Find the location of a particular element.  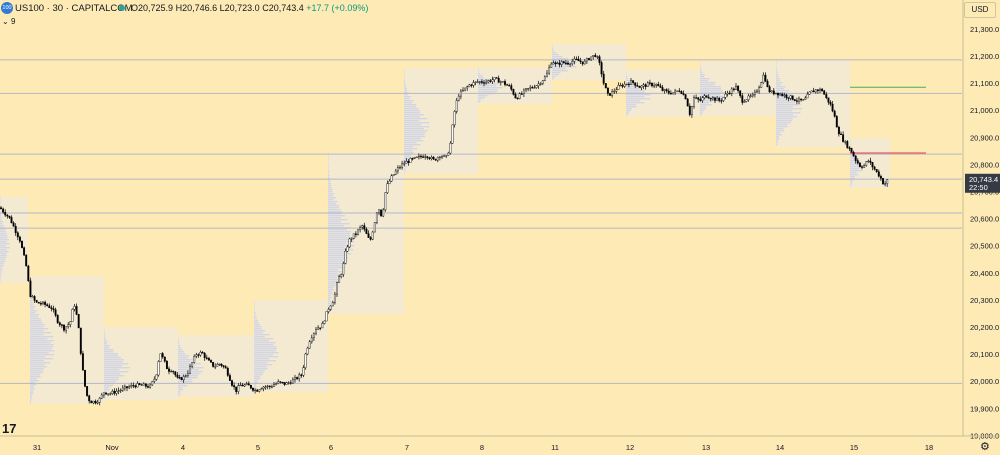

y-tick-label: 19,900.0 is located at coordinates (984, 408).